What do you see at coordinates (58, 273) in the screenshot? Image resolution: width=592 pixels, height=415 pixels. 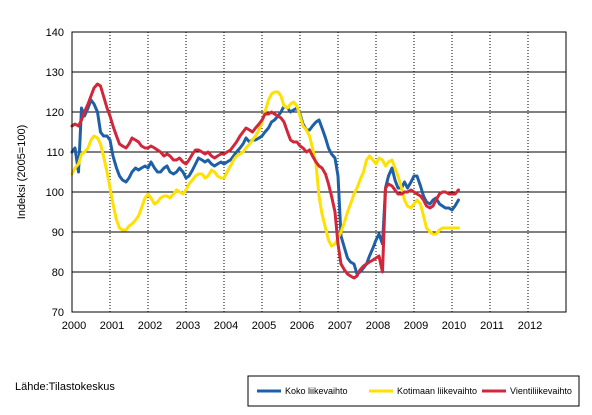 I see `y-tick-label: 80` at bounding box center [58, 273].